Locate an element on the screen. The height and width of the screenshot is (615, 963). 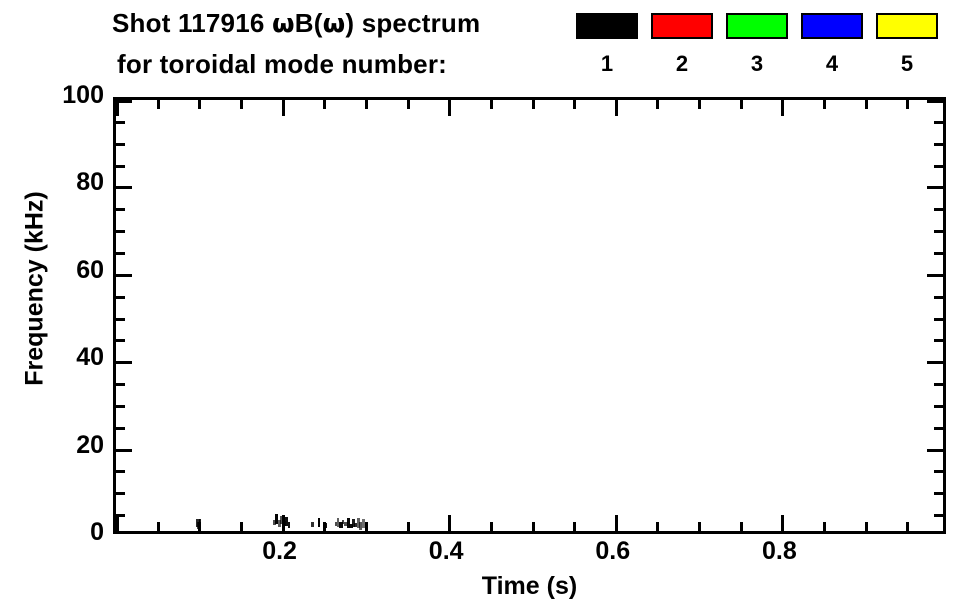
y-tick-label: 100 is located at coordinates (83, 95).